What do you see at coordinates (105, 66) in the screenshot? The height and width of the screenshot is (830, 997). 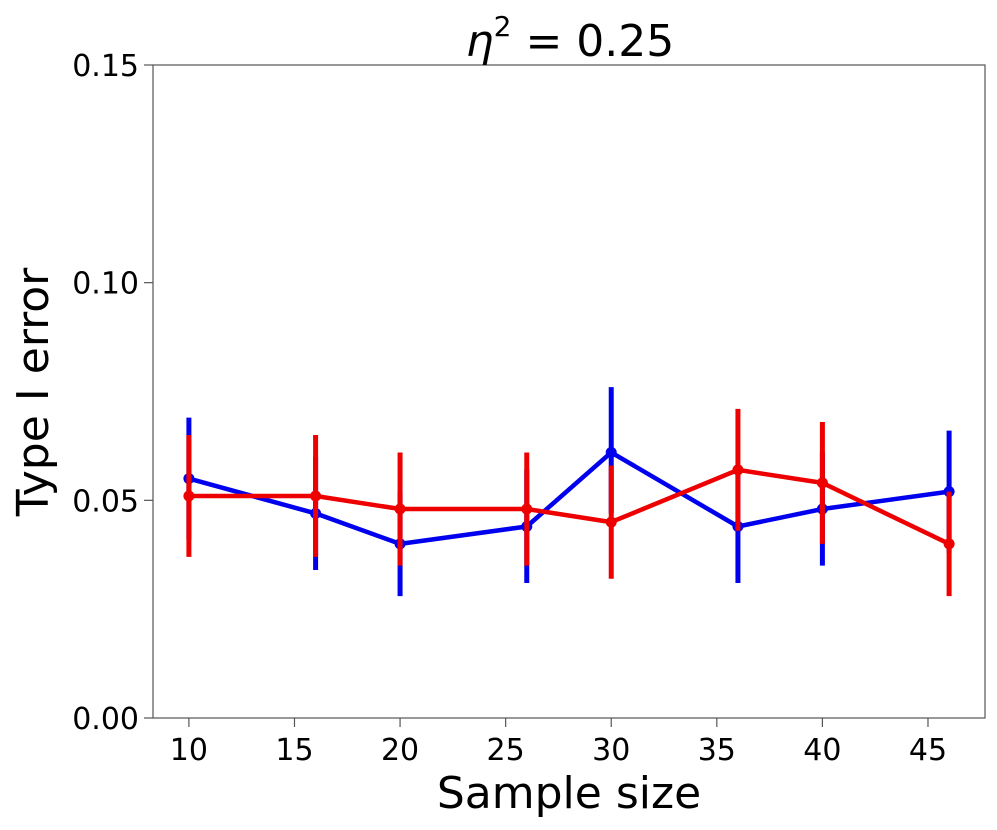 I see `y-tick-label: 0.15` at bounding box center [105, 66].